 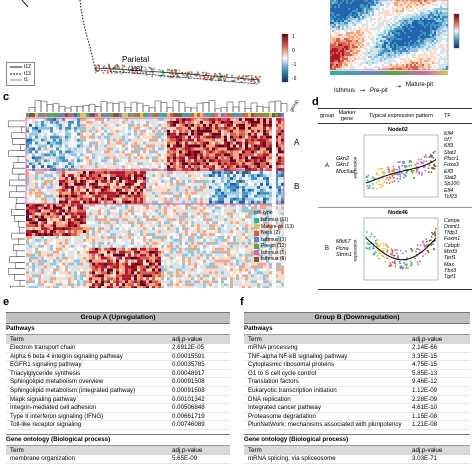 What do you see at coordinates (27, 67) in the screenshot?
I see `time-legend-item: t12` at bounding box center [27, 67].